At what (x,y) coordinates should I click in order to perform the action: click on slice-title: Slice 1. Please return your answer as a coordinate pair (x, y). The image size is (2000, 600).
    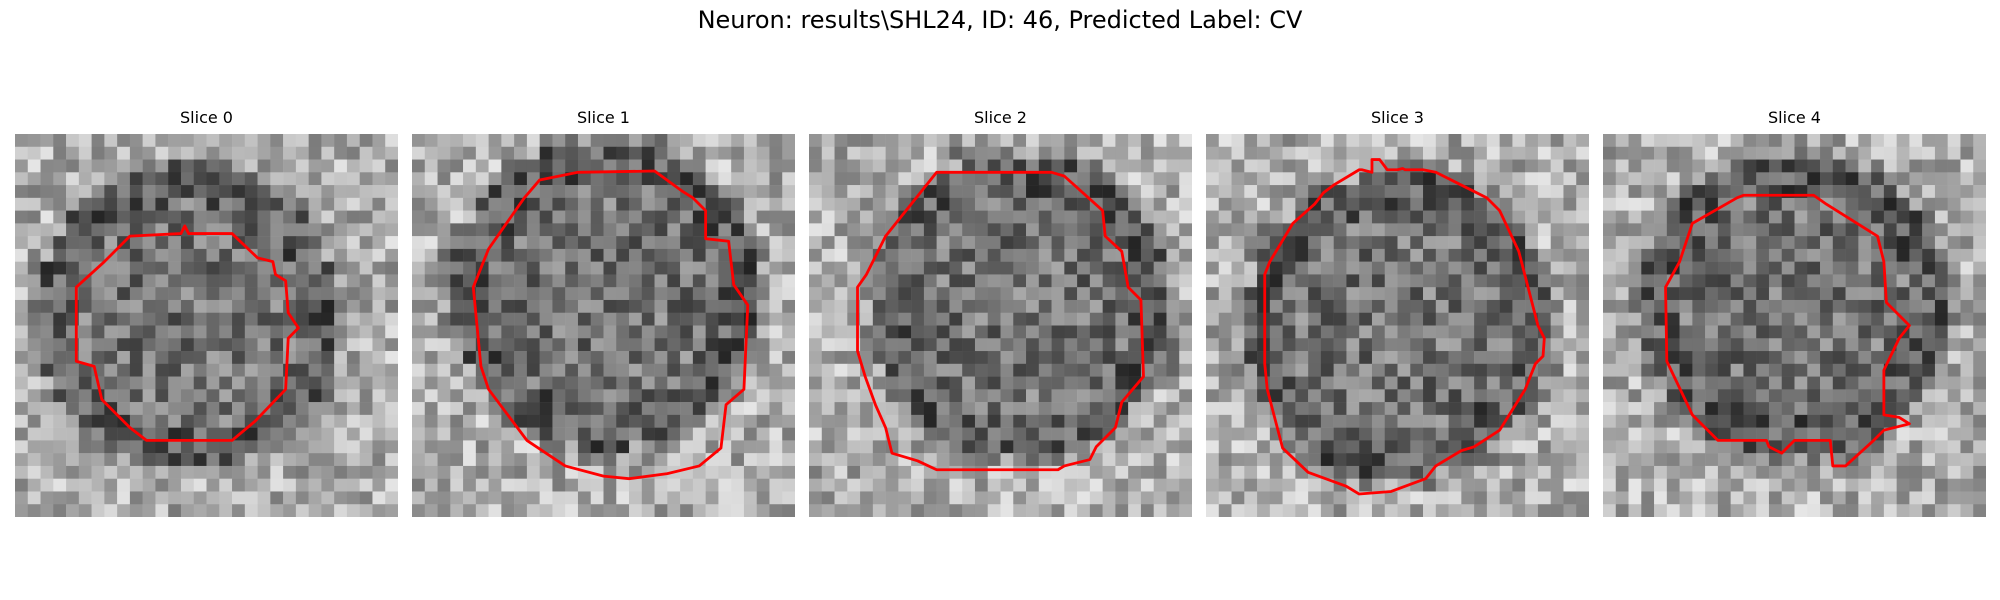
    Looking at the image, I should click on (603, 117).